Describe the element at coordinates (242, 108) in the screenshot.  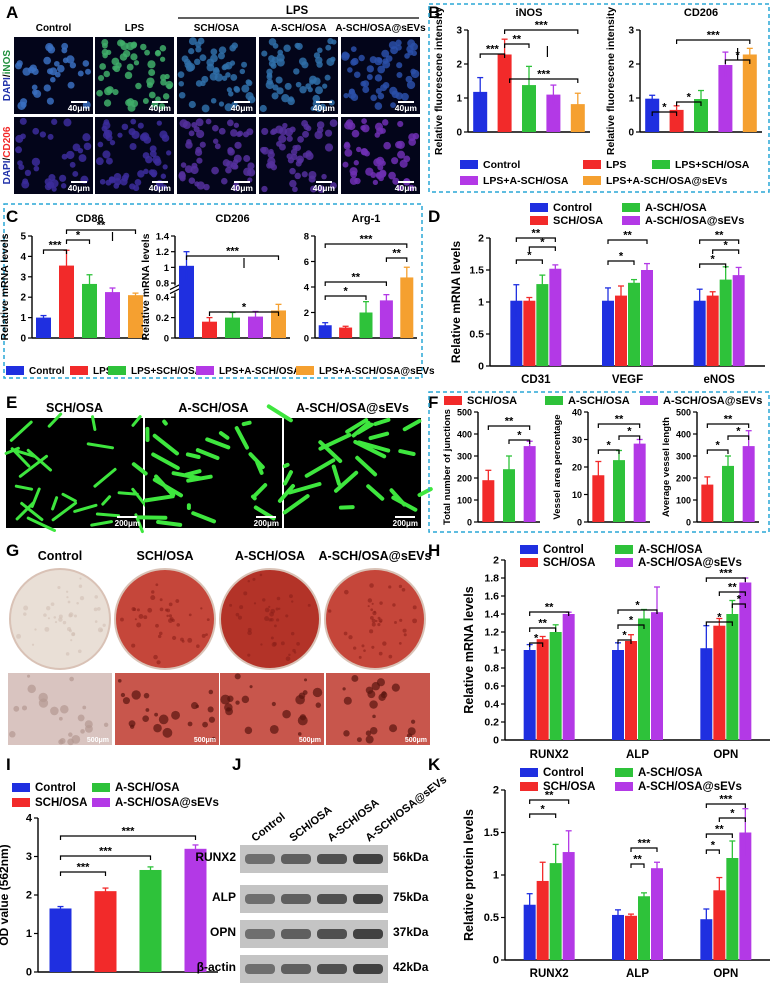
I see `scale-bar-label: 40μm` at that location.